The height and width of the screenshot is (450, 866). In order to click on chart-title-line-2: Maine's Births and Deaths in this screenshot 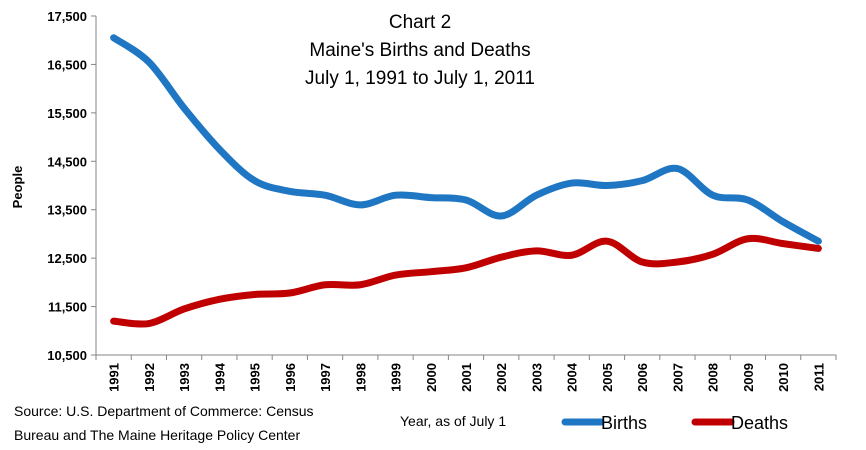, I will do `click(419, 50)`.